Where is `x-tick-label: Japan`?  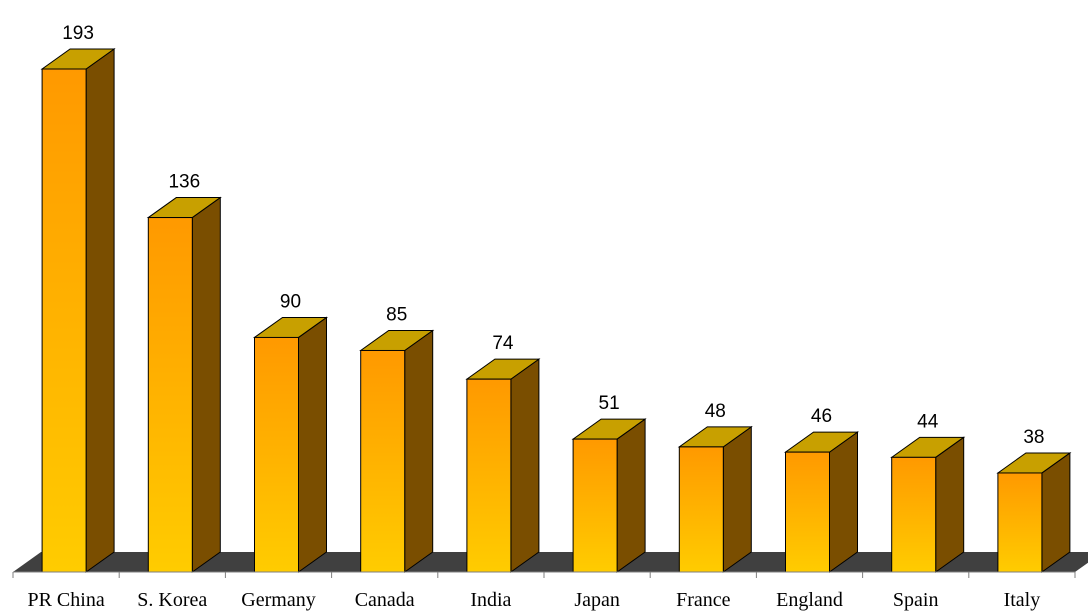 x-tick-label: Japan is located at coordinates (597, 600).